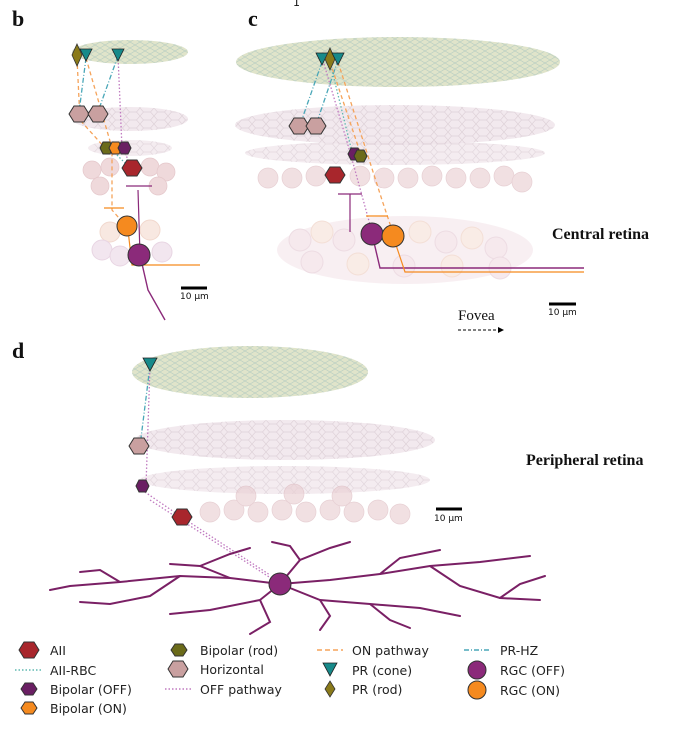  I want to click on legend-item-pr-hz: PR-HZ, so click(516, 650).